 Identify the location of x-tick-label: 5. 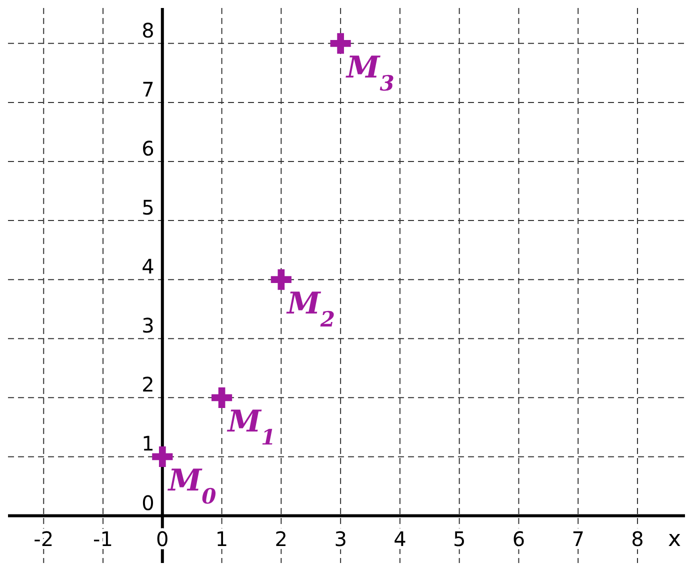
(459, 538).